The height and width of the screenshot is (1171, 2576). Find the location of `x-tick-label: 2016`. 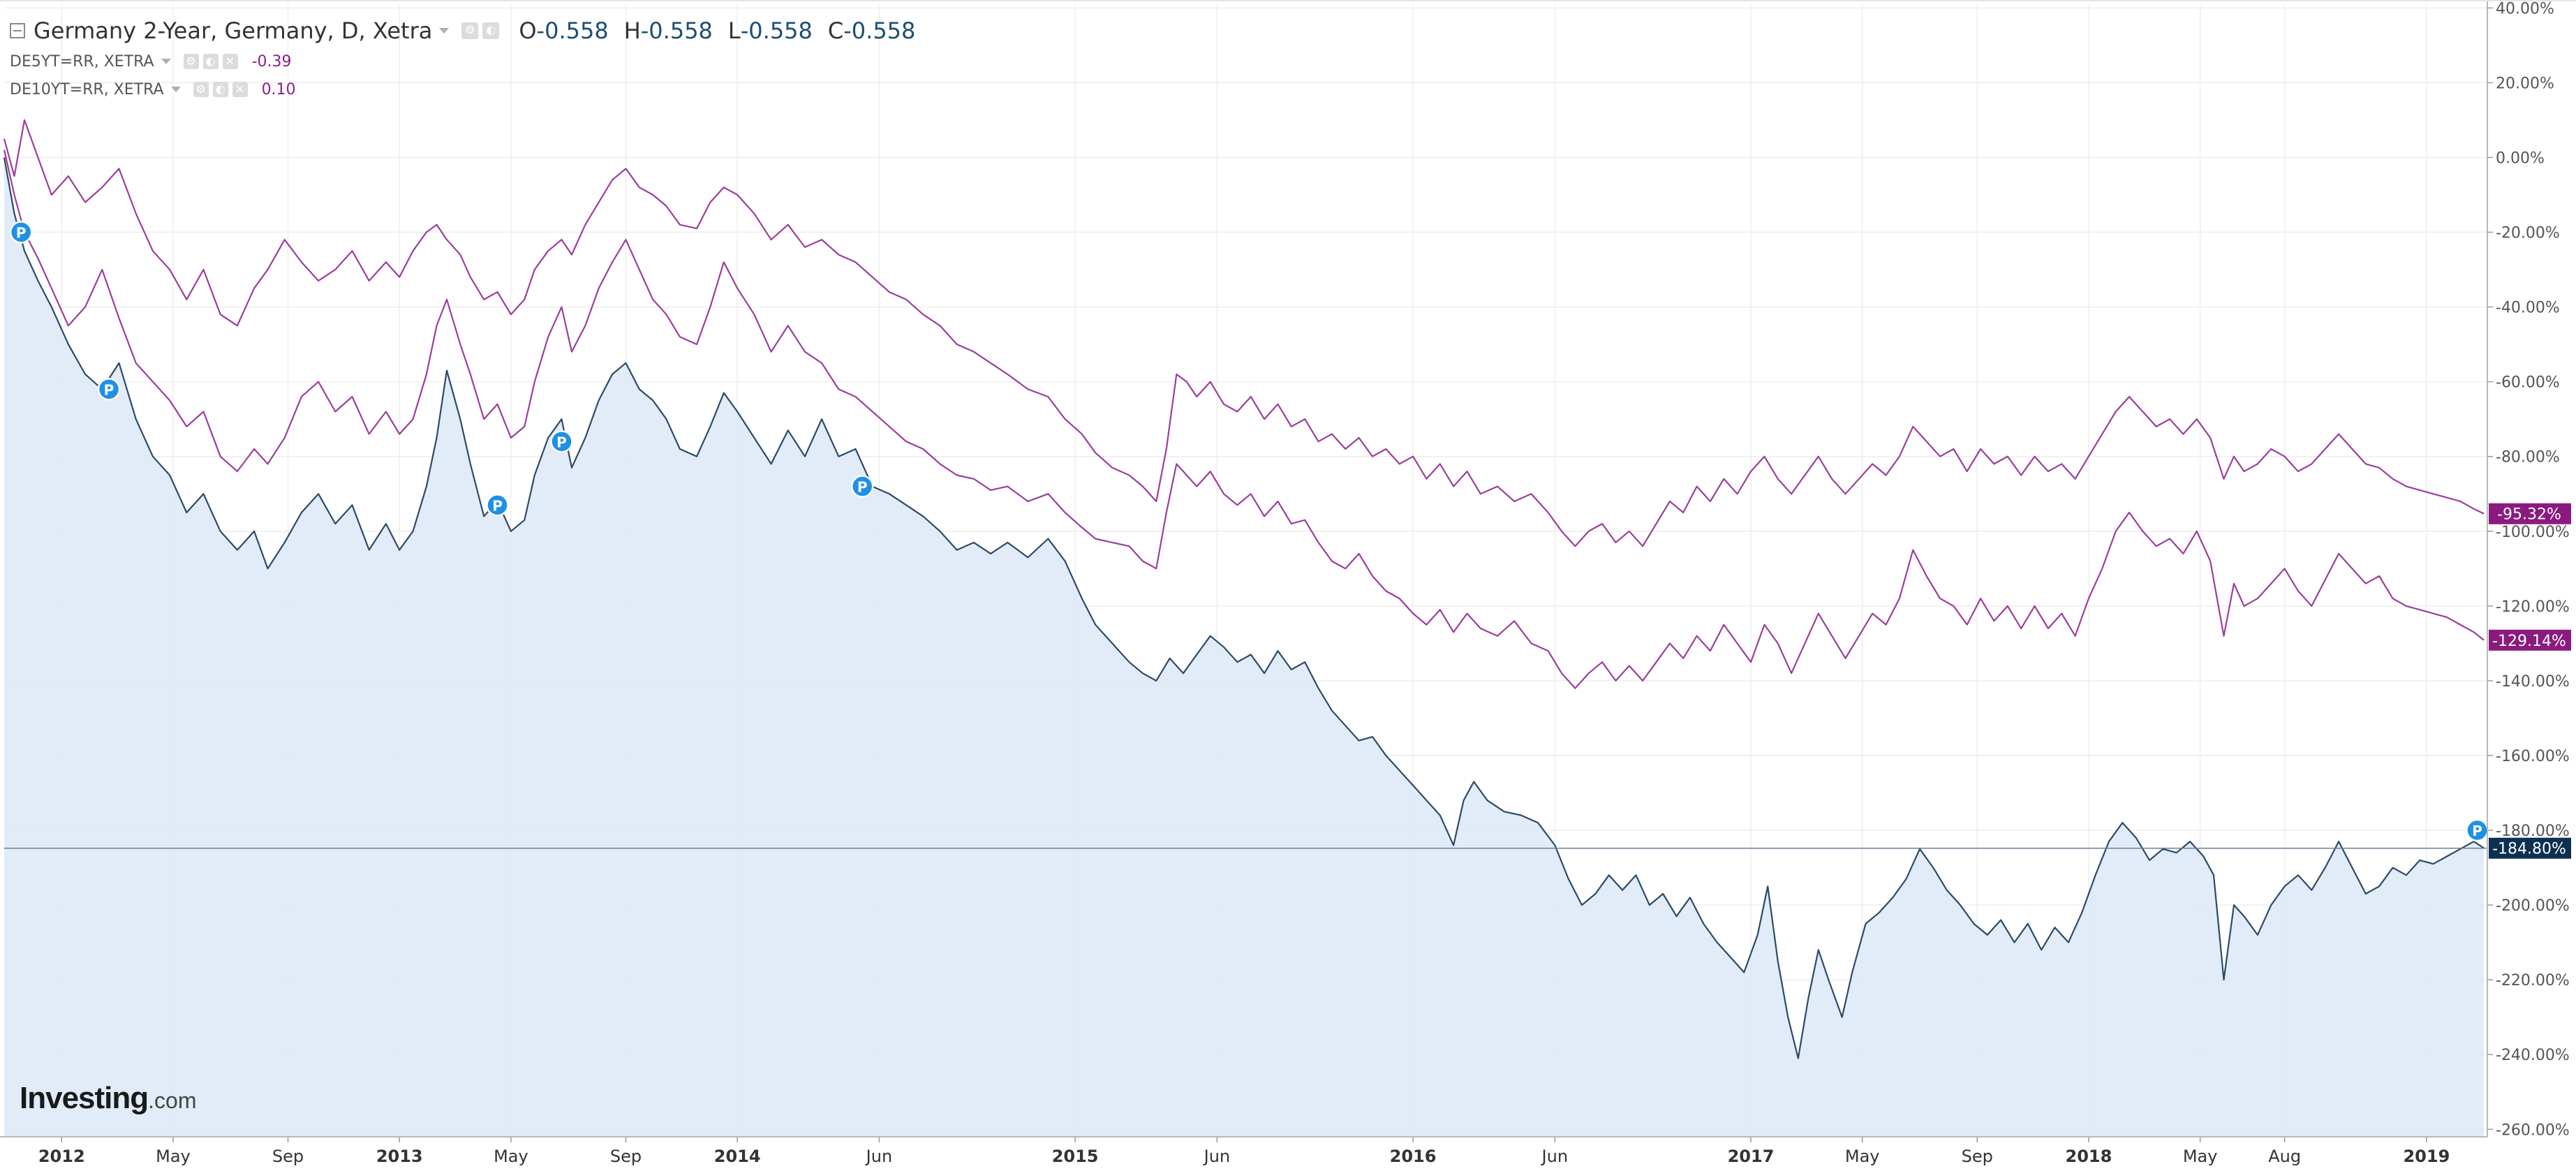

x-tick-label: 2016 is located at coordinates (1413, 1156).